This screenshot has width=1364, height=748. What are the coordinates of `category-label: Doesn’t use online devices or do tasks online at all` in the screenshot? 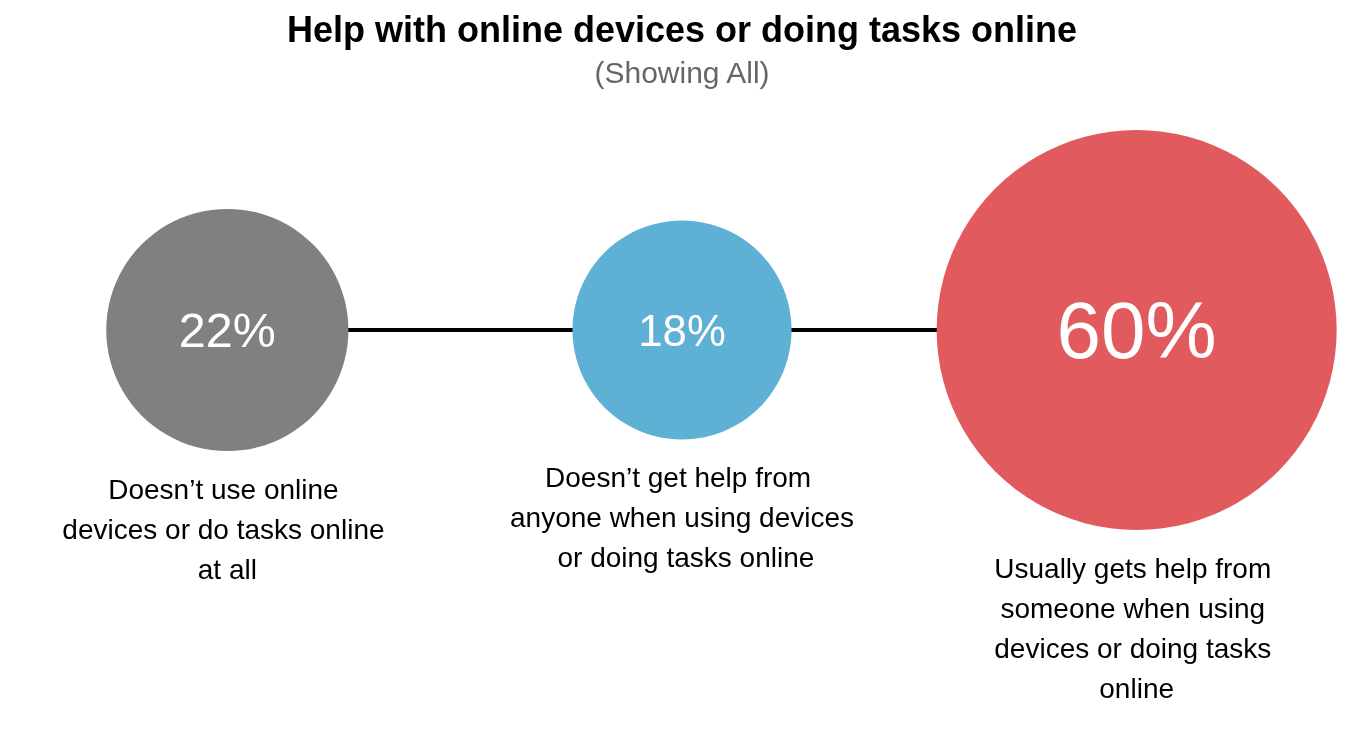 It's located at (227, 529).